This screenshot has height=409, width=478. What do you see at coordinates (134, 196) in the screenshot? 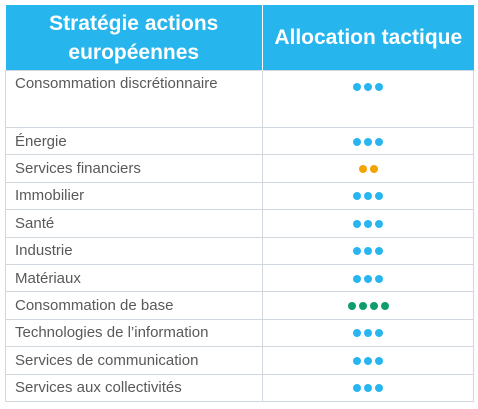
I see `sector-cell: Immobilier` at bounding box center [134, 196].